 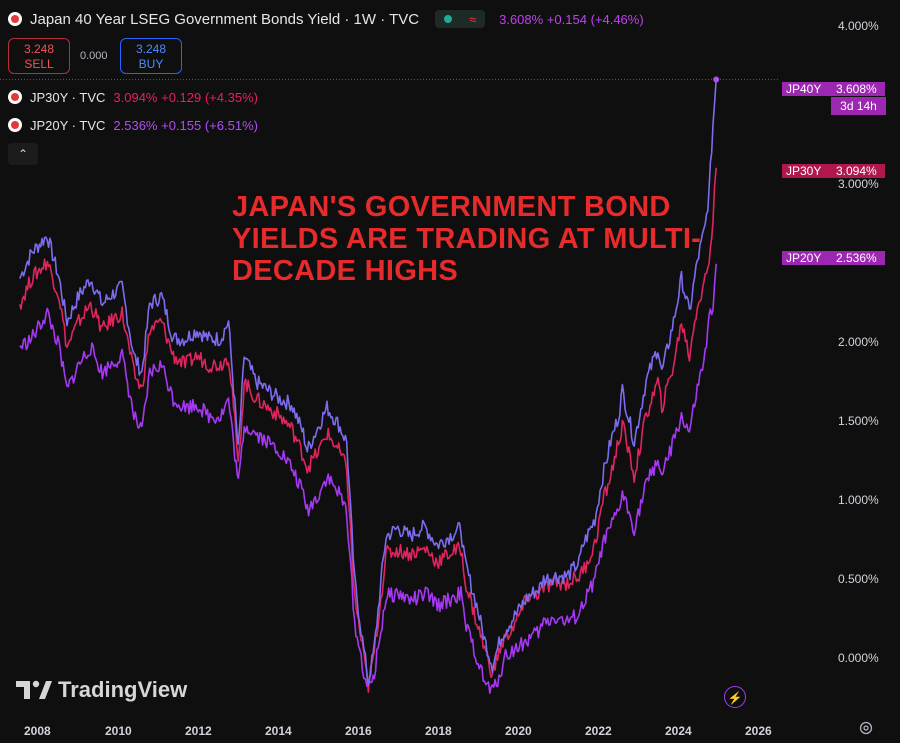 I want to click on sell-price: 3.248, so click(x=39, y=49).